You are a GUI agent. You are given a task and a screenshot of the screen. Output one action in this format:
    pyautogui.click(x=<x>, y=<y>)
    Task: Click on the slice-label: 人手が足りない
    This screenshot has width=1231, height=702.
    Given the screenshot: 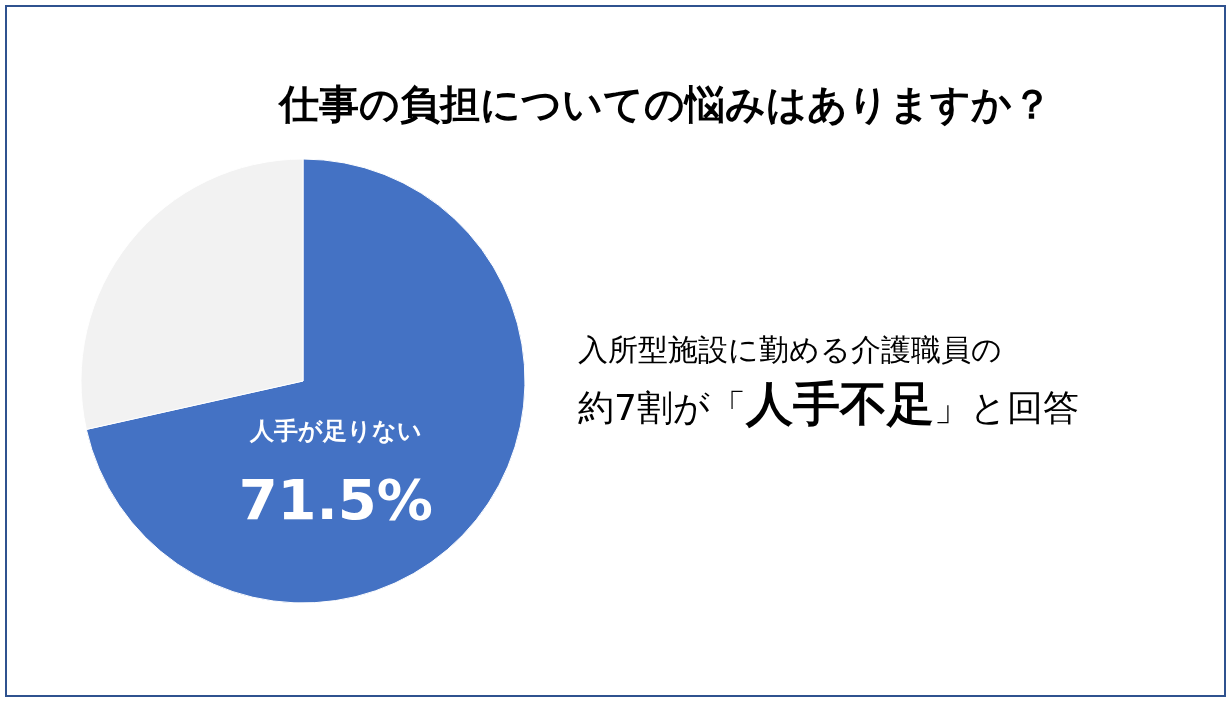 What is the action you would take?
    pyautogui.click(x=335, y=431)
    